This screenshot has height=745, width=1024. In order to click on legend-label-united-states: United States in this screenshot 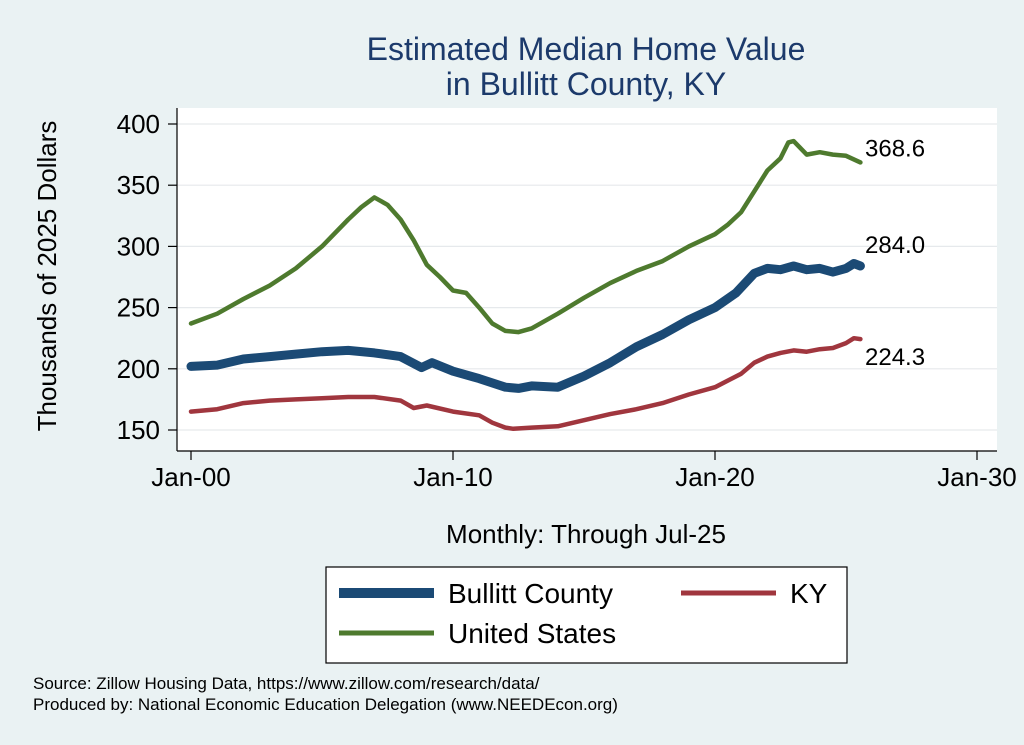, I will do `click(532, 633)`.